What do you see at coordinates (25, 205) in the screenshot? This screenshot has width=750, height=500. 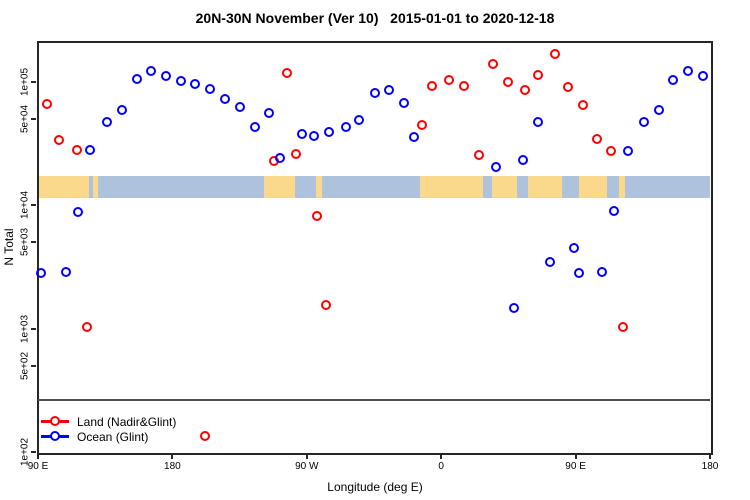 I see `y-axis-tick-label: 1e+04` at bounding box center [25, 205].